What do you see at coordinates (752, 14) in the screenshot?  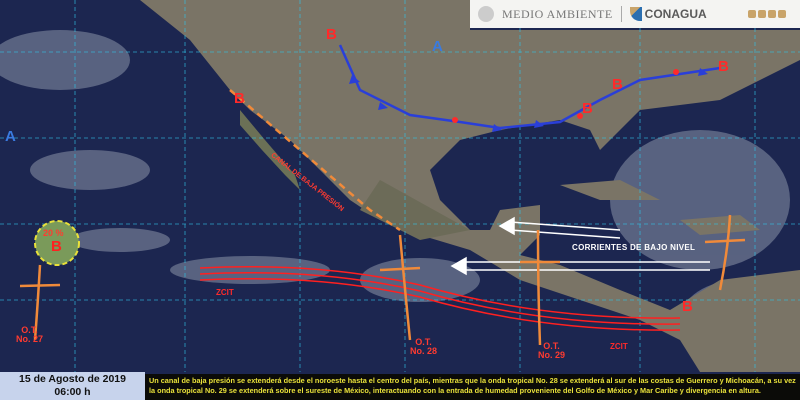 I see `facebook-icon` at bounding box center [752, 14].